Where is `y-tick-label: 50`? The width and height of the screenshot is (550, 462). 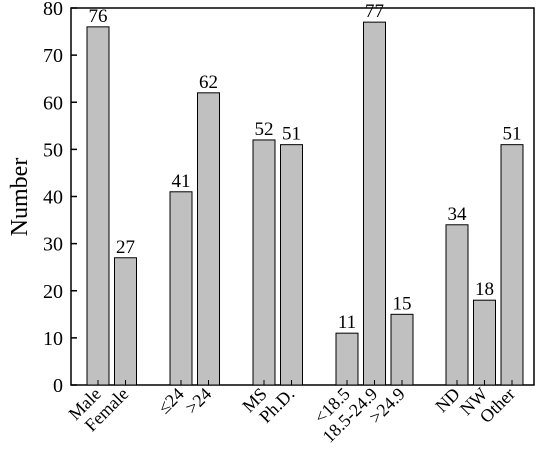 y-tick-label: 50 is located at coordinates (53, 150).